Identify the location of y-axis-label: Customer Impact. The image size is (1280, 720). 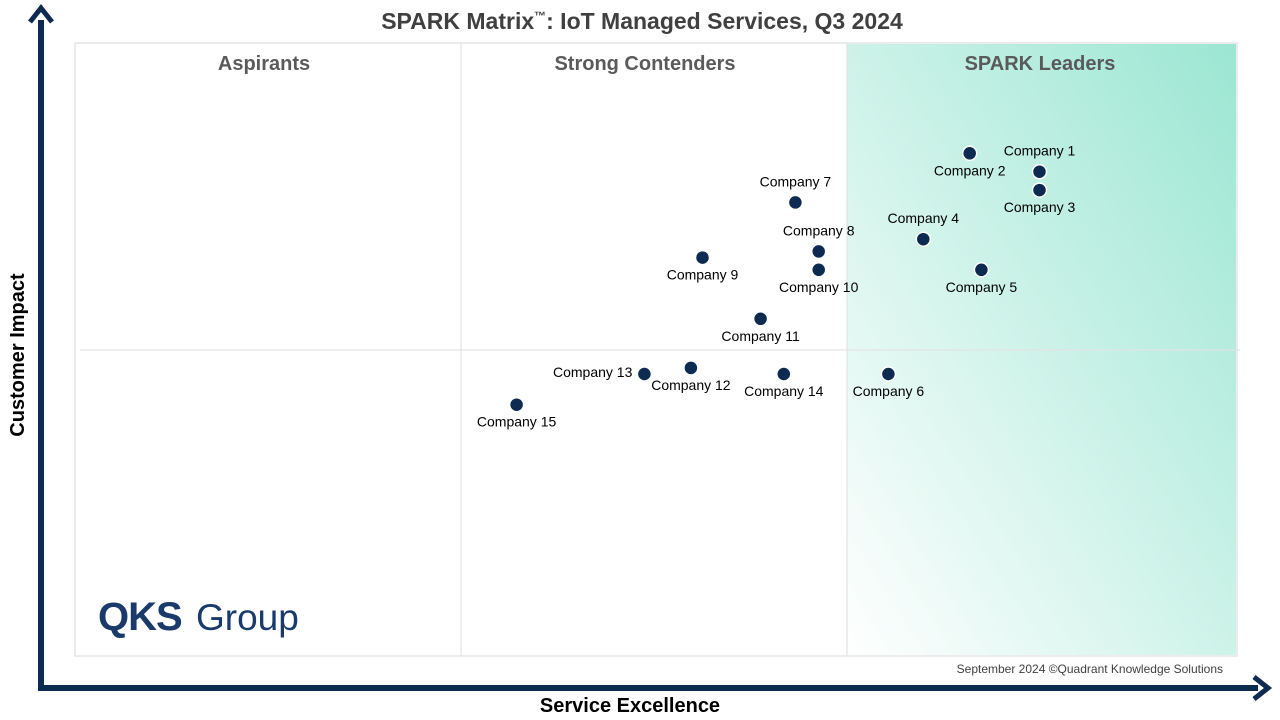
(18, 355).